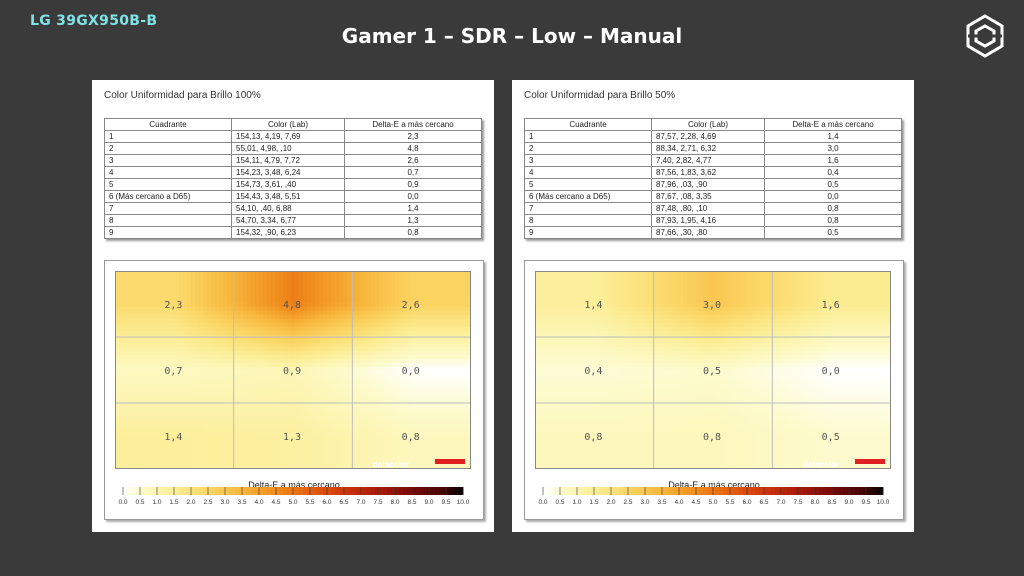  What do you see at coordinates (294, 485) in the screenshot?
I see `scale-label: Delta-E a más cercano` at bounding box center [294, 485].